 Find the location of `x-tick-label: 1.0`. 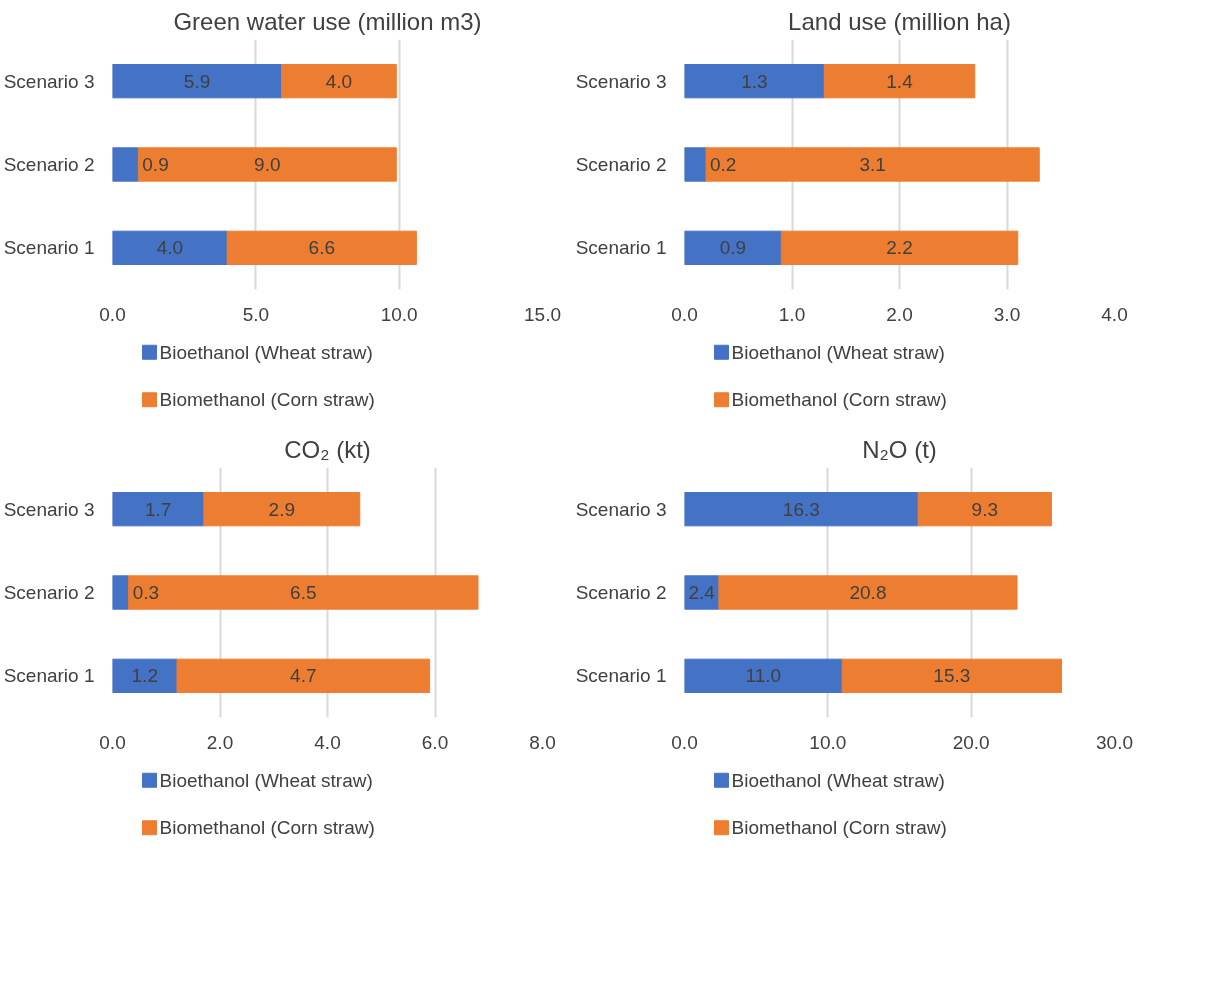

x-tick-label: 1.0 is located at coordinates (792, 314).